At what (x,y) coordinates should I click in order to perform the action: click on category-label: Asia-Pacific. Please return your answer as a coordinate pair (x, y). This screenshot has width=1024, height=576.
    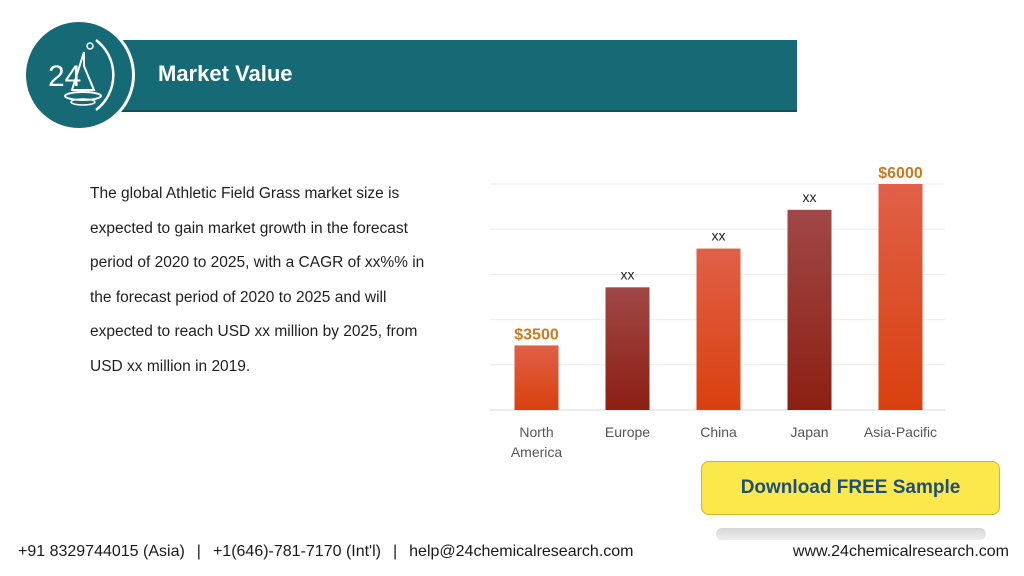
    Looking at the image, I should click on (901, 432).